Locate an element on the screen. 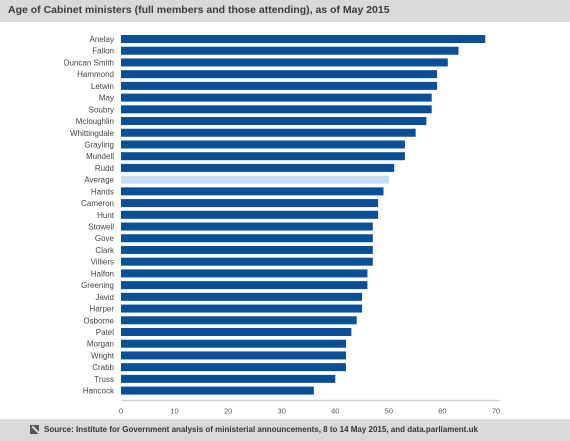 The height and width of the screenshot is (441, 570). bar-fallon is located at coordinates (290, 50).